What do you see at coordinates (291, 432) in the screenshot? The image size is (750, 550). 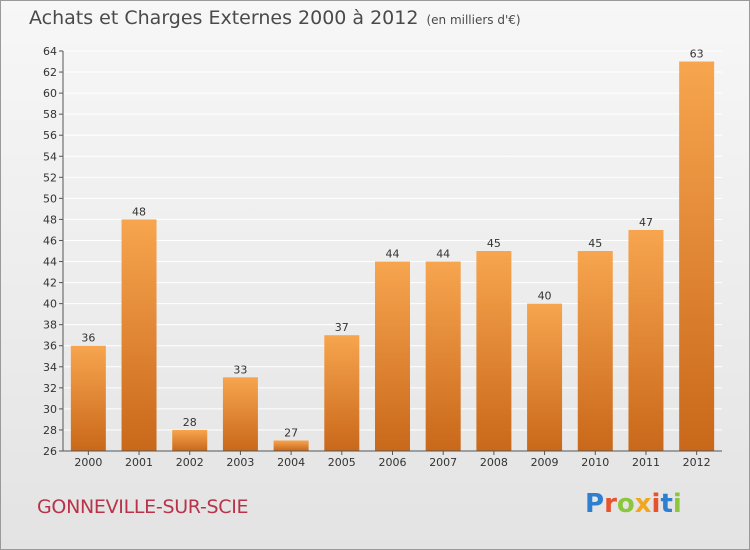 I see `data-label: 27` at bounding box center [291, 432].